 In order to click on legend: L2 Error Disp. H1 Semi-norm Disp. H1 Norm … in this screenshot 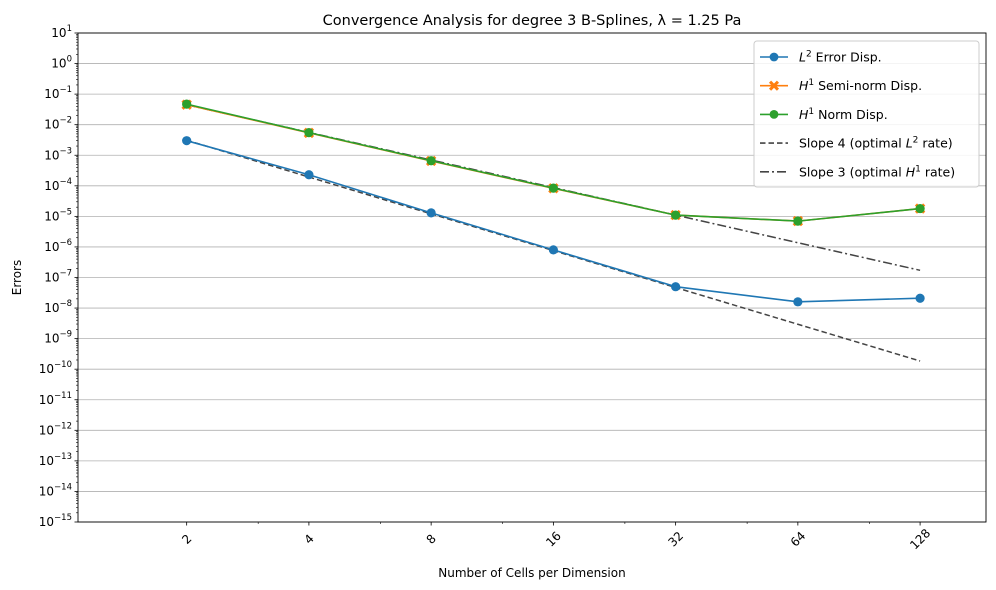, I will do `click(866, 114)`.